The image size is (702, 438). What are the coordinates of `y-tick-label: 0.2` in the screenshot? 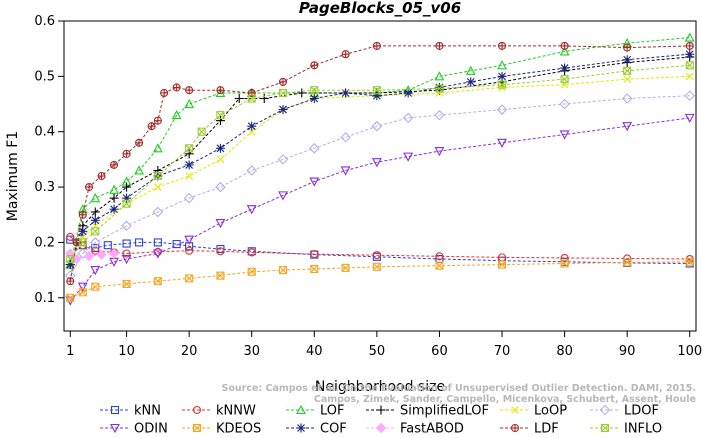 It's located at (44, 242).